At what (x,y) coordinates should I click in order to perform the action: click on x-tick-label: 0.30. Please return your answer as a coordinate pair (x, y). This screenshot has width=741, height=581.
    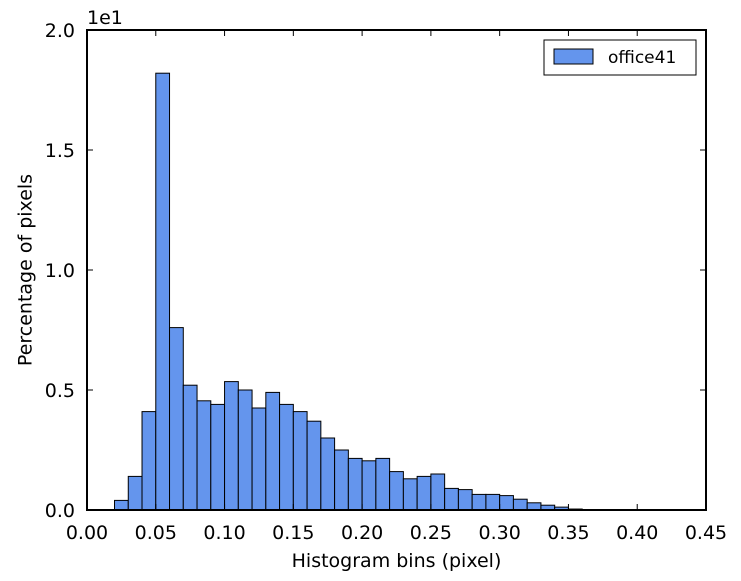
    Looking at the image, I should click on (500, 533).